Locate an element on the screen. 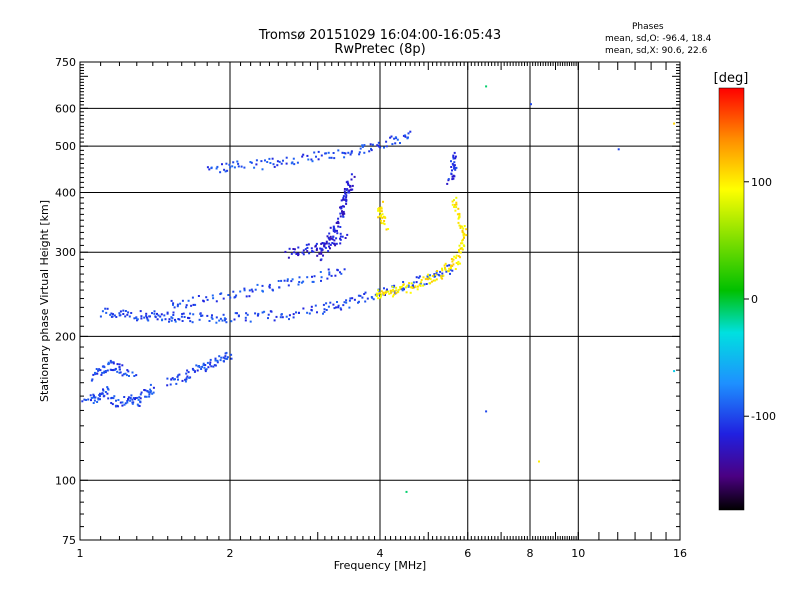  x-axis-label: Frequency [MHz] is located at coordinates (380, 565).